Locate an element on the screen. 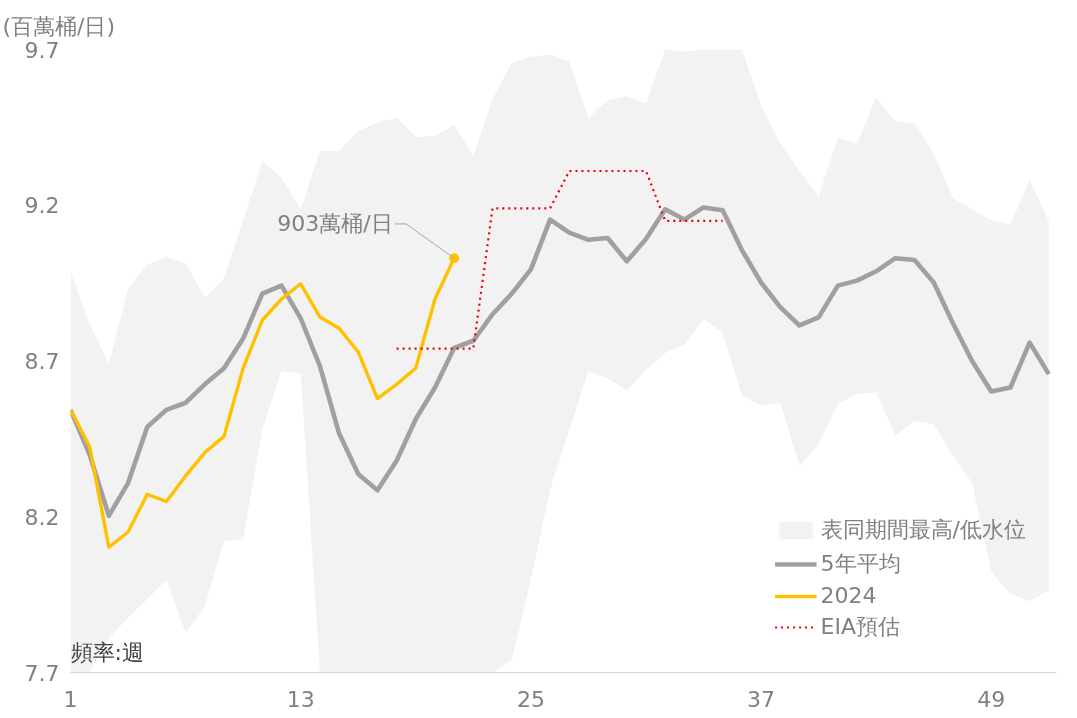 The image size is (1077, 718). legend-label: EIA預估 is located at coordinates (860, 627).